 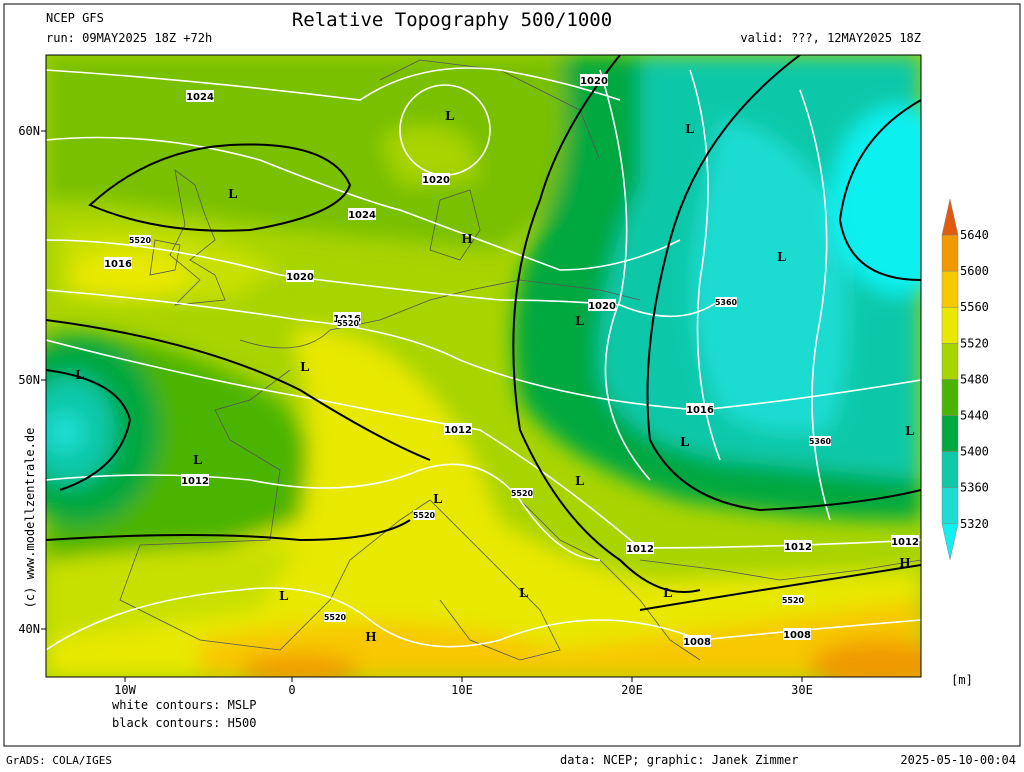 I want to click on map-title: Relative Topography 500/1000, so click(x=452, y=20).